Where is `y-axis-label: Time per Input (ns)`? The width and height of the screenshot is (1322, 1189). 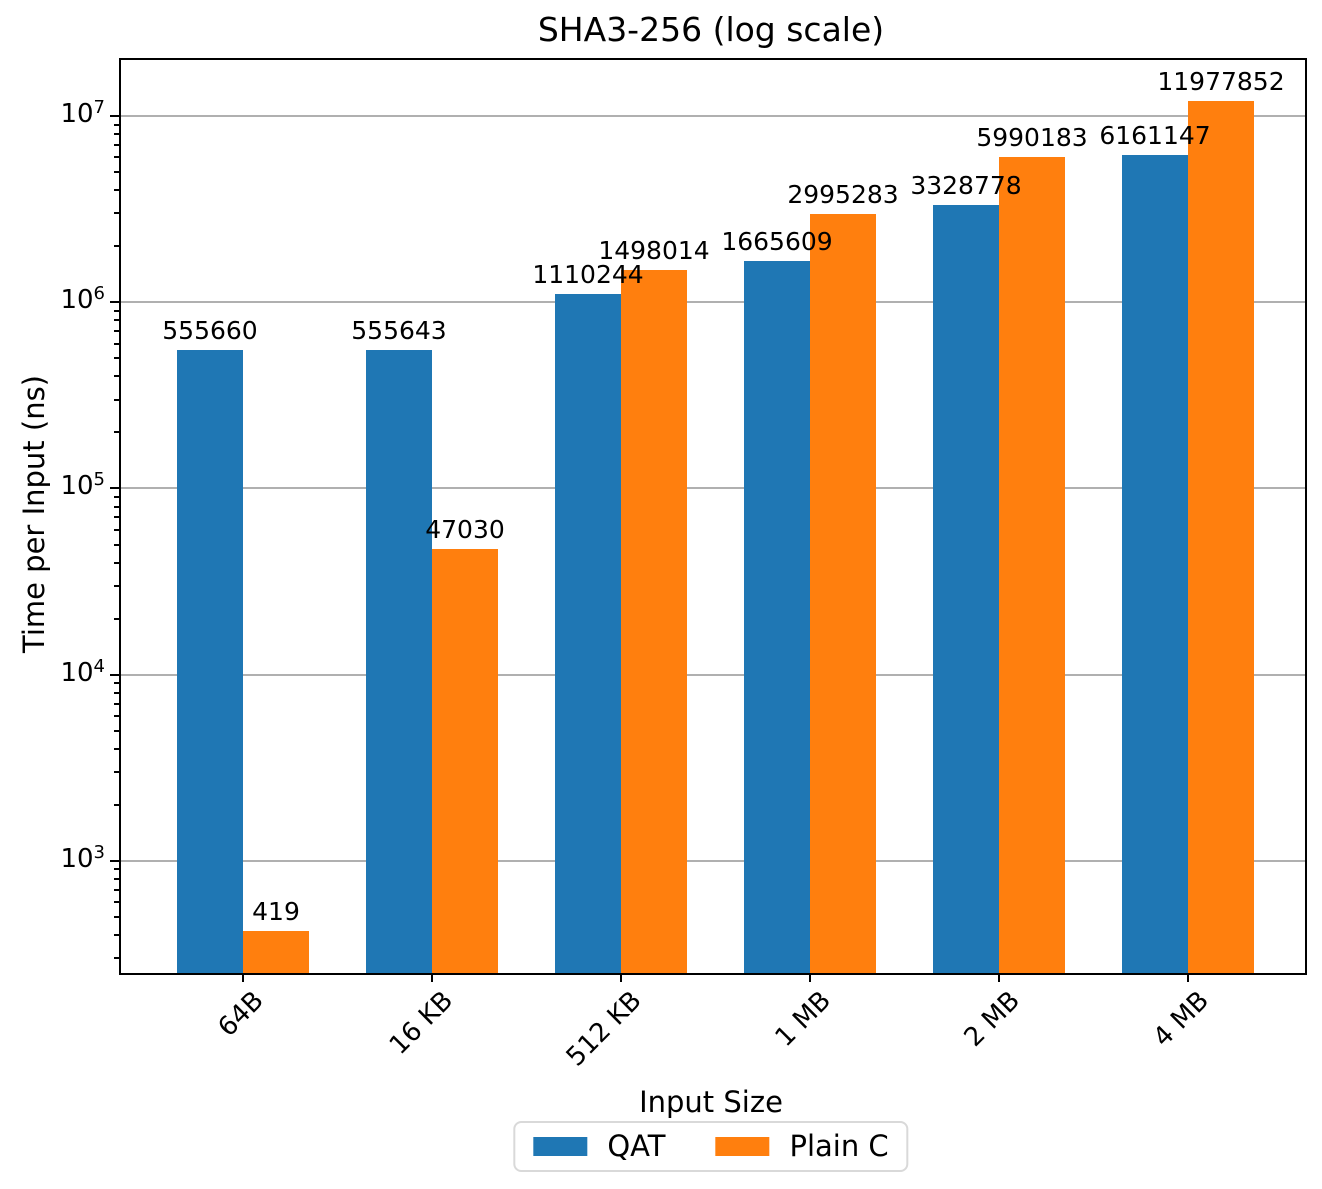 y-axis-label: Time per Input (ns) is located at coordinates (34, 514).